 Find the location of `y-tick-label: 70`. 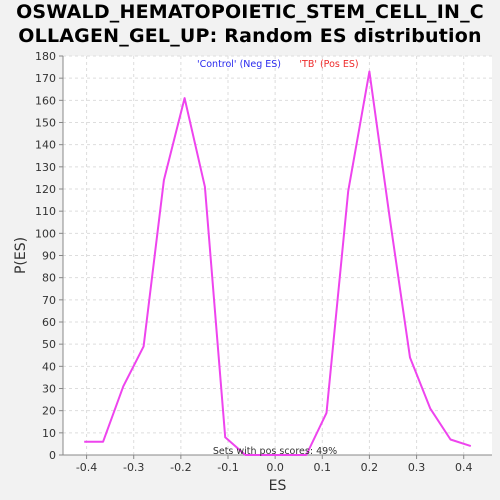

y-tick-label: 70 is located at coordinates (49, 300).